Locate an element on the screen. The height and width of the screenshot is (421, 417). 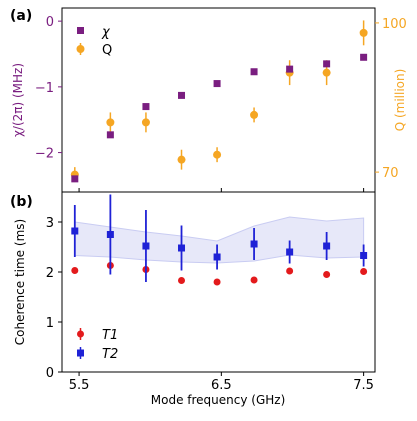
panel-b-xlabel: Mode frequency (GHz) is located at coordinates (218, 400).